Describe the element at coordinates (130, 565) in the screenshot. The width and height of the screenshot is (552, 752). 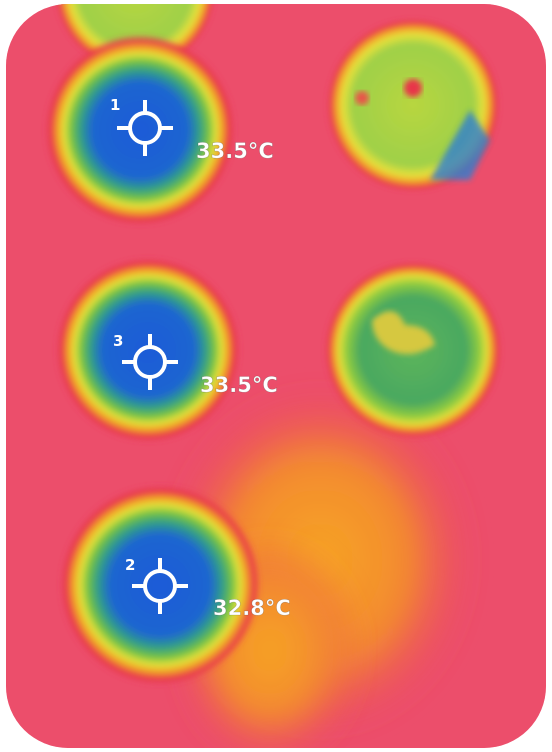
I see `marker-label: 2` at that location.